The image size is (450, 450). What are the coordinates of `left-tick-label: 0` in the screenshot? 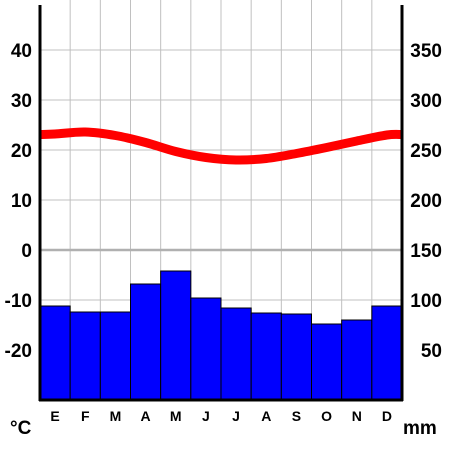 It's located at (26, 251).